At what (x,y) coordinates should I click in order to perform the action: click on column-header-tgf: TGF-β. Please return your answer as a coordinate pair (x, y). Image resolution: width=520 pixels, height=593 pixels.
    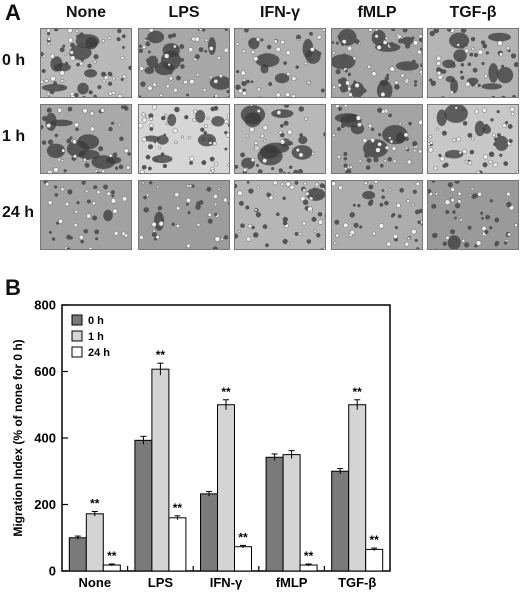
    Looking at the image, I should click on (473, 12).